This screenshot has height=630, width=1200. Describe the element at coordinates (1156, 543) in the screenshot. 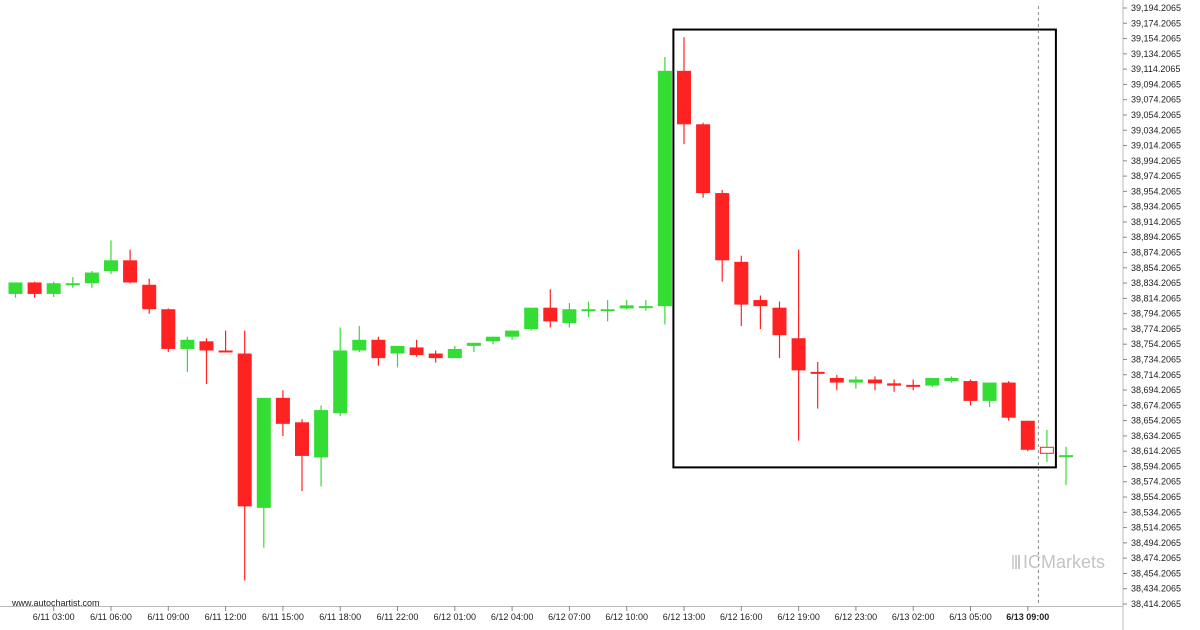

I see `y-tick-label: 38,494.2065` at that location.